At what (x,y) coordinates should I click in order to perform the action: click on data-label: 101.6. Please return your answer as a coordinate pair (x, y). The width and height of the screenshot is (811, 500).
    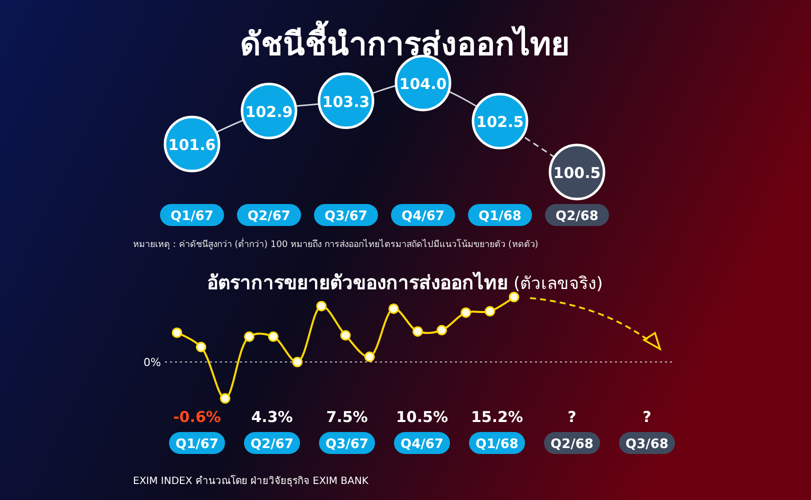
    Looking at the image, I should click on (192, 145).